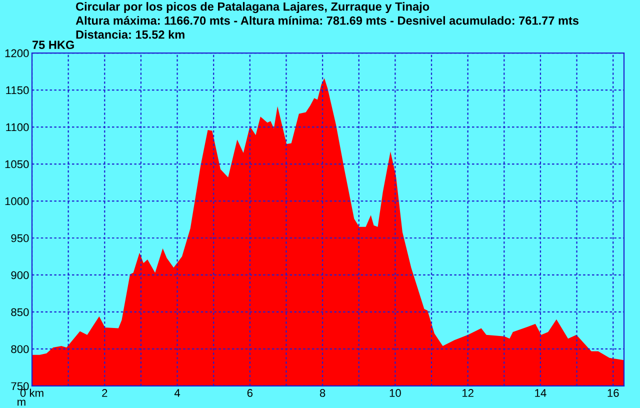 The height and width of the screenshot is (408, 640). Describe the element at coordinates (22, 403) in the screenshot. I see `y-axis-title: m` at that location.